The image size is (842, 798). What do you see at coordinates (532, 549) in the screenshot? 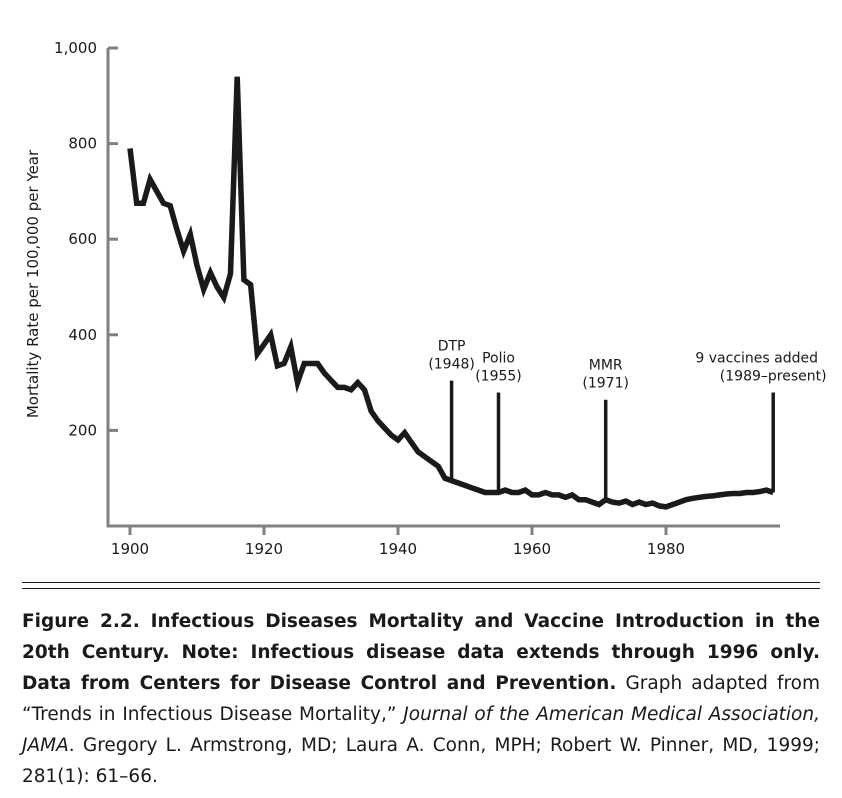
I see `x-tick-label: 1960` at bounding box center [532, 549].